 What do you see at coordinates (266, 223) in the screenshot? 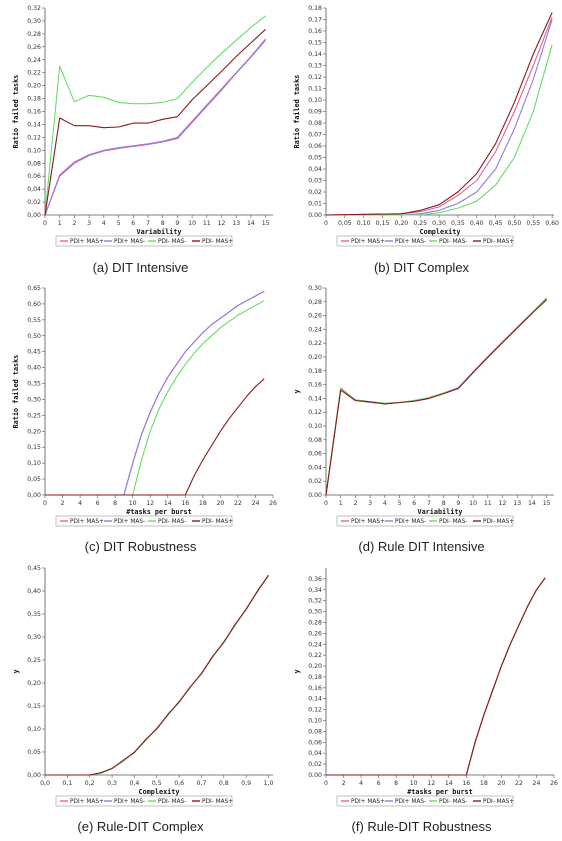
I see `x-tick-label: 15` at bounding box center [266, 223].